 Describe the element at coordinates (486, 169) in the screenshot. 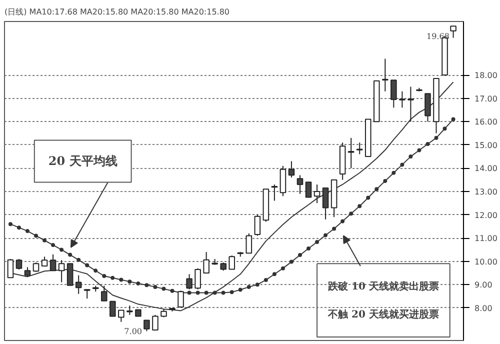

I see `y-tick-label: 14.00` at that location.